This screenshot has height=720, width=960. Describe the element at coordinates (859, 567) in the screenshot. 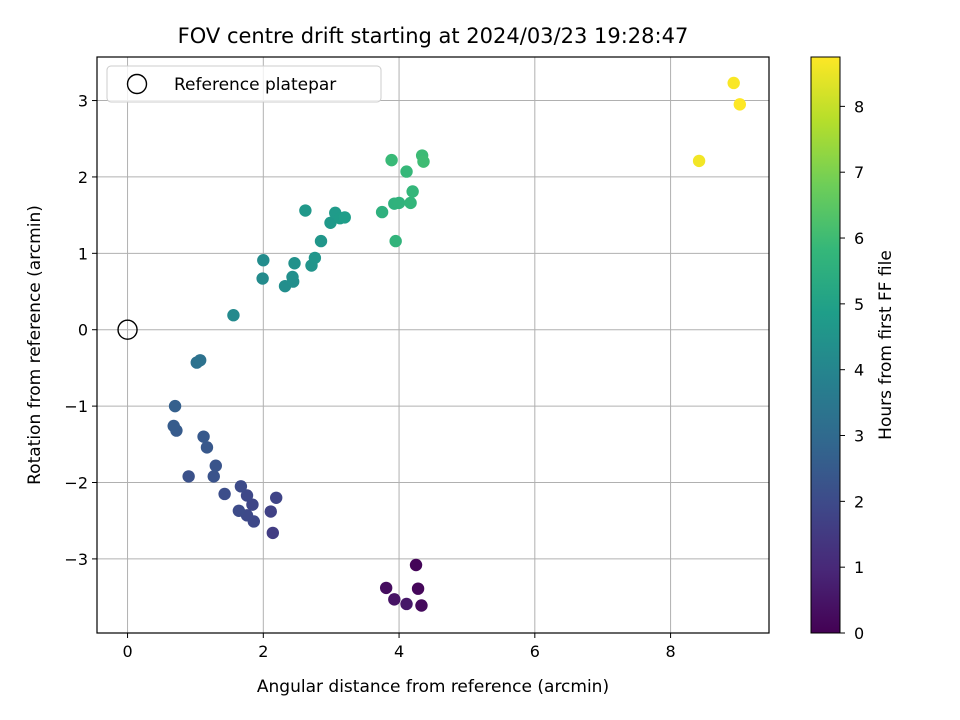

I see `colorbar-tick-label: 1` at that location.